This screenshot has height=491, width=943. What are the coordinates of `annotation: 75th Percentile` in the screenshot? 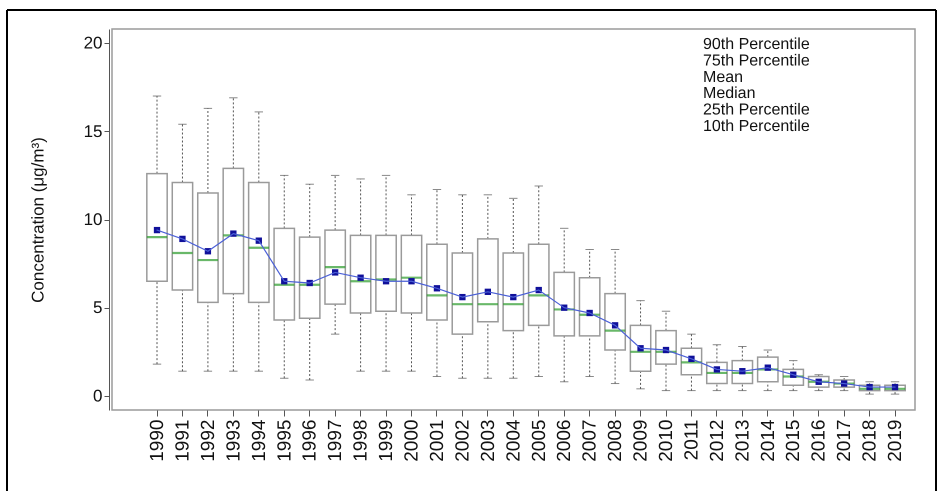 It's located at (756, 61).